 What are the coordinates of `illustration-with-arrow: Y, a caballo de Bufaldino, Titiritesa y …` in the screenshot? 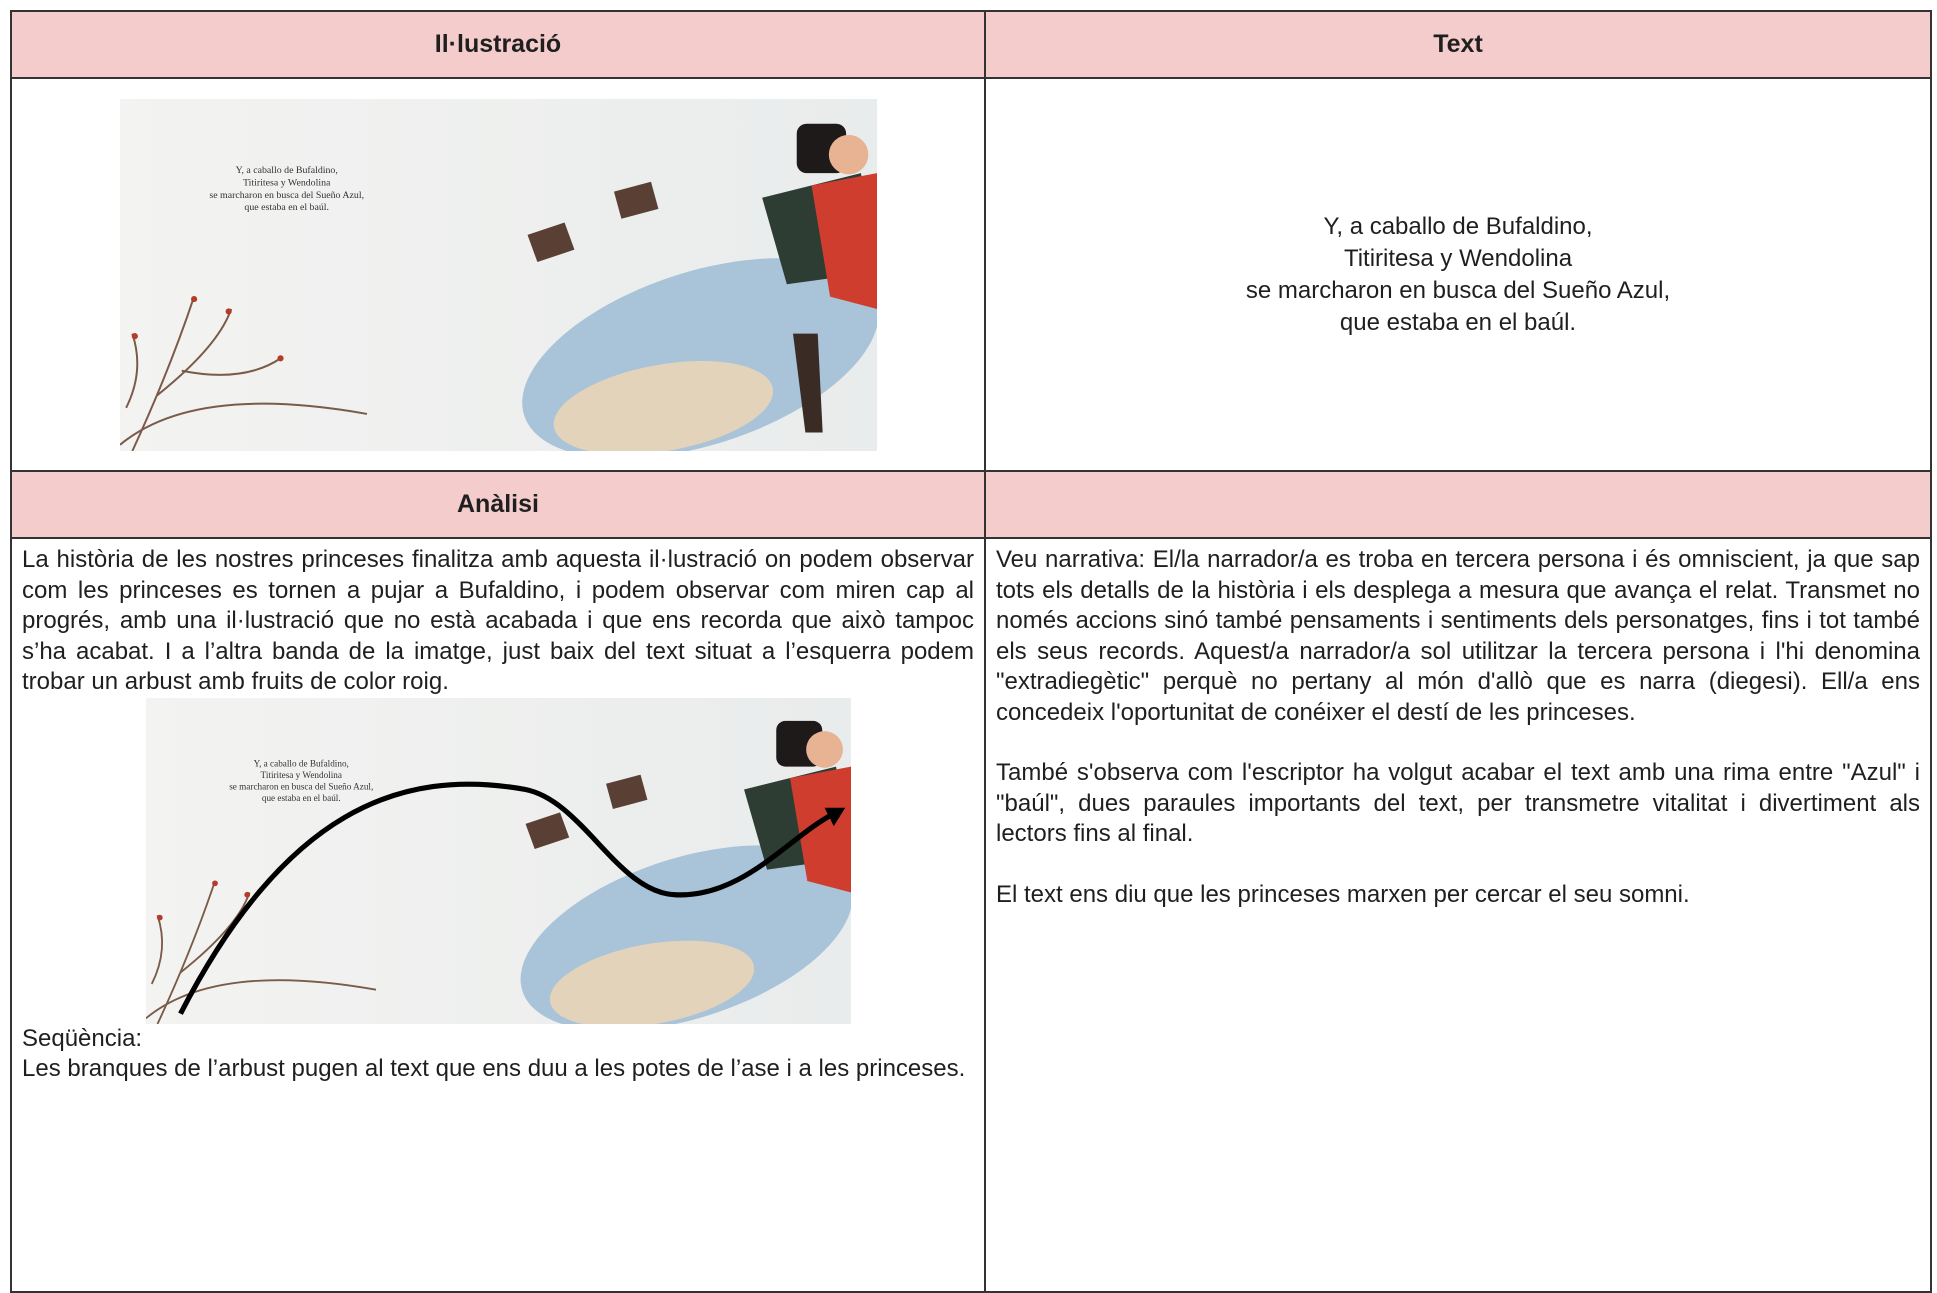 It's located at (498, 860).